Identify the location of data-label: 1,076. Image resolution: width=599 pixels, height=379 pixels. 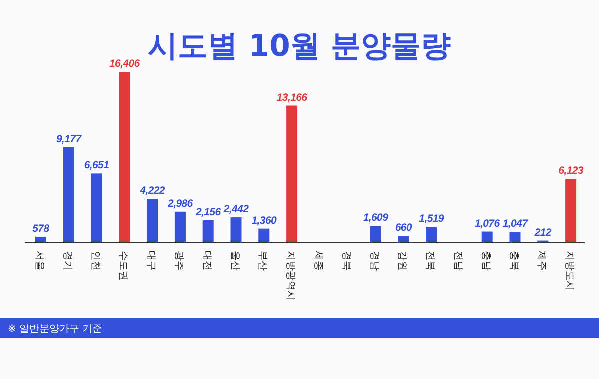
(487, 224).